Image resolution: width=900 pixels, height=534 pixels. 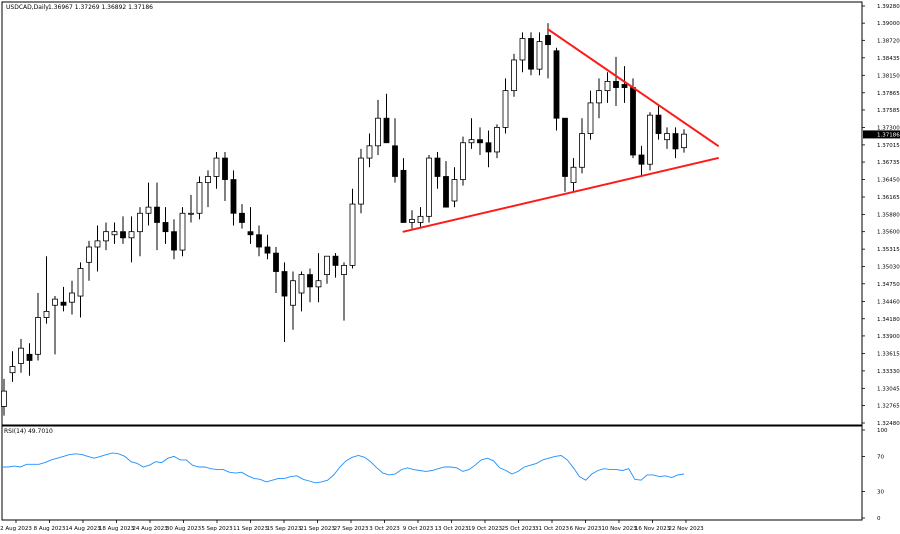 What do you see at coordinates (888, 94) in the screenshot?
I see `price-tick-label: 1.37865` at bounding box center [888, 94].